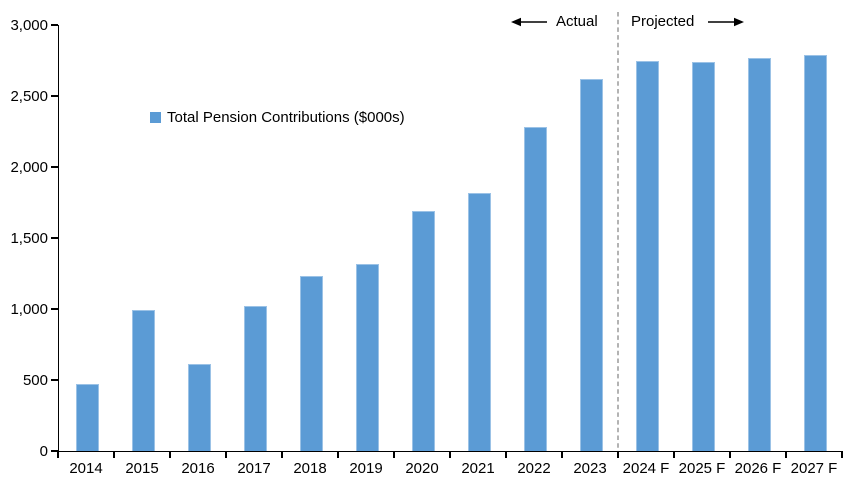  I want to click on y-axis-tick-label: 1,500, so click(29, 238).